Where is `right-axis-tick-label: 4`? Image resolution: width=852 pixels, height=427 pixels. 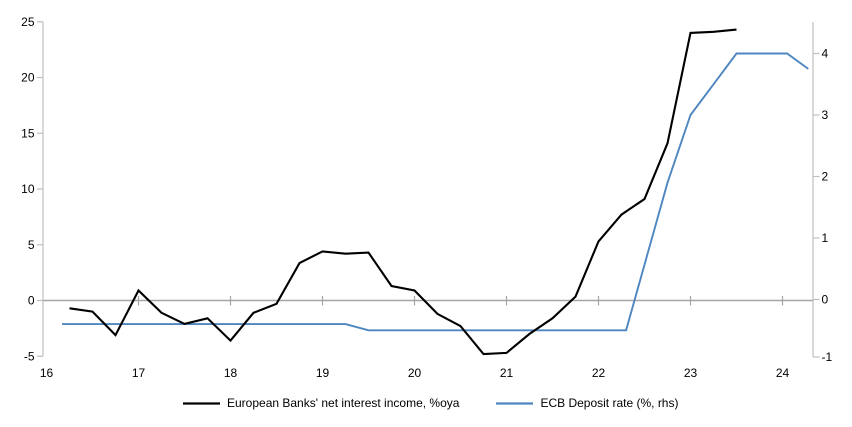
right-axis-tick-label: 4 is located at coordinates (825, 54).